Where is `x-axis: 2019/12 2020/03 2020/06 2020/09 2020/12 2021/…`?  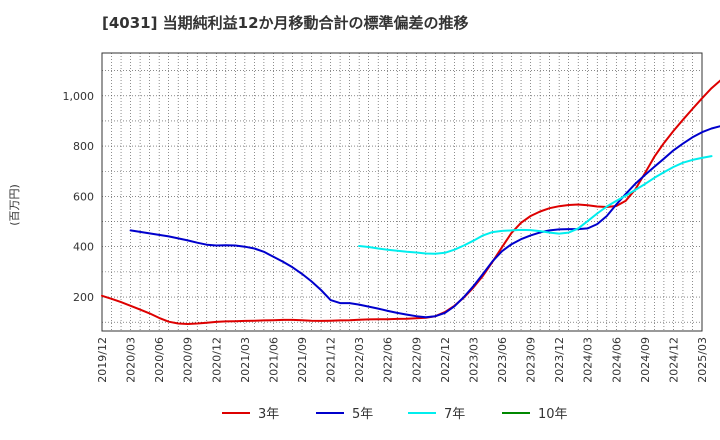 x-axis: 2019/12 2020/03 2020/06 2020/09 2020/12 2021/… is located at coordinates (402, 360).